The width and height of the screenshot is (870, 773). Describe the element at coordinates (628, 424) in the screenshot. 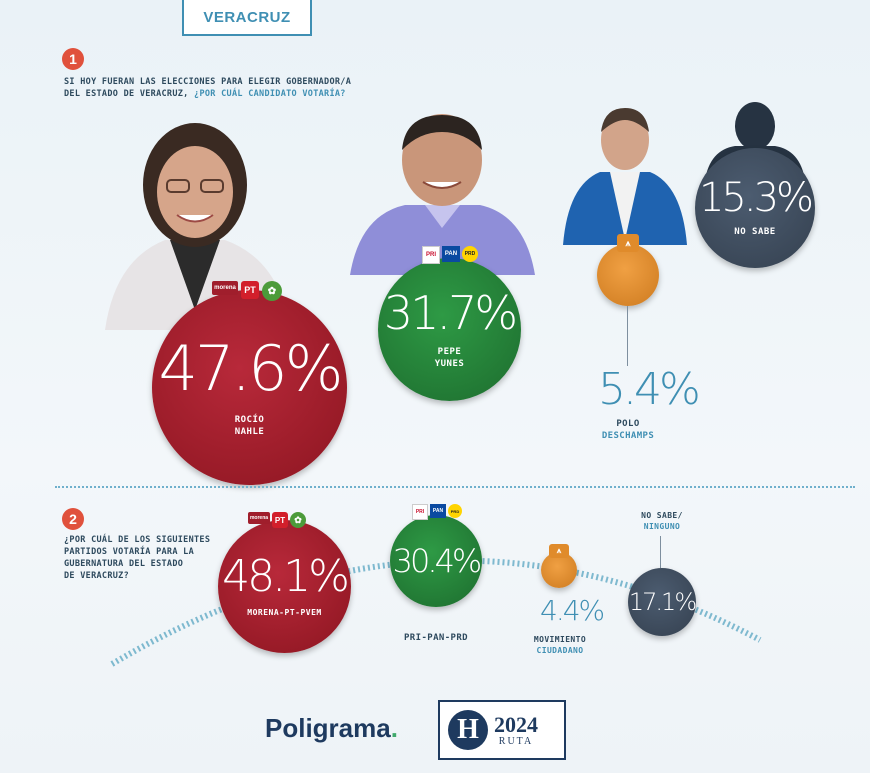

I see `candidate-name-line1: POLO` at that location.